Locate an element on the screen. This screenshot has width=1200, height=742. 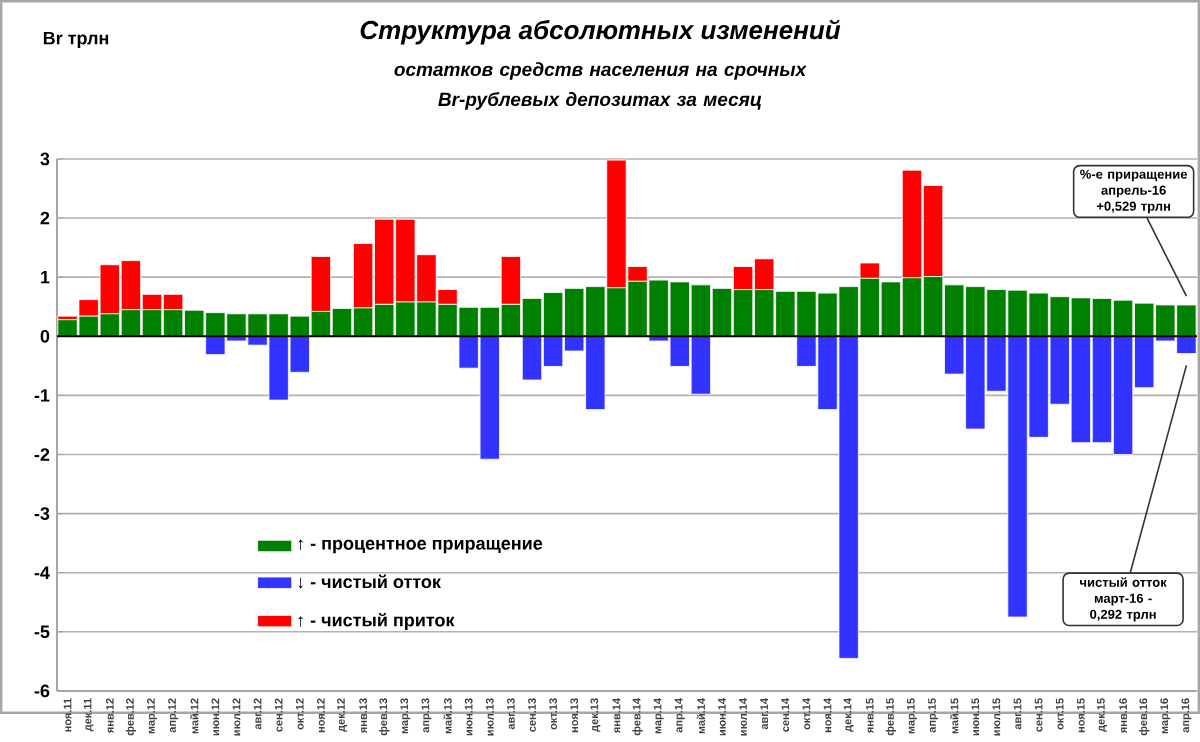
y-tick-label: -2 is located at coordinates (42, 454).